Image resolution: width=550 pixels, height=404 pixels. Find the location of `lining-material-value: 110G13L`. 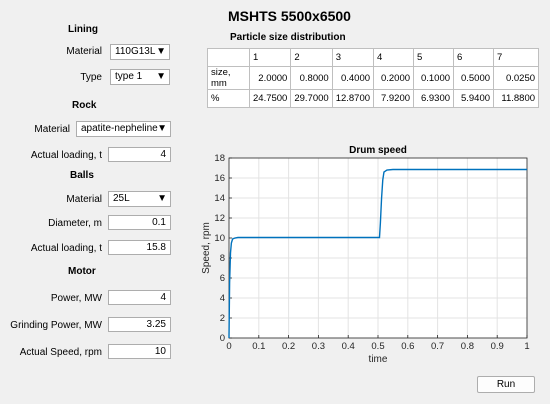

lining-material-value: 110G13L is located at coordinates (135, 51).